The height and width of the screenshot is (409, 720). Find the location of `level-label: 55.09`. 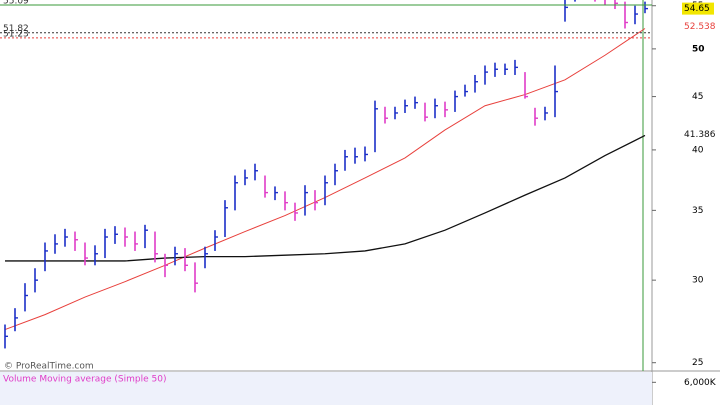

level-label: 55.09 is located at coordinates (16, 3).